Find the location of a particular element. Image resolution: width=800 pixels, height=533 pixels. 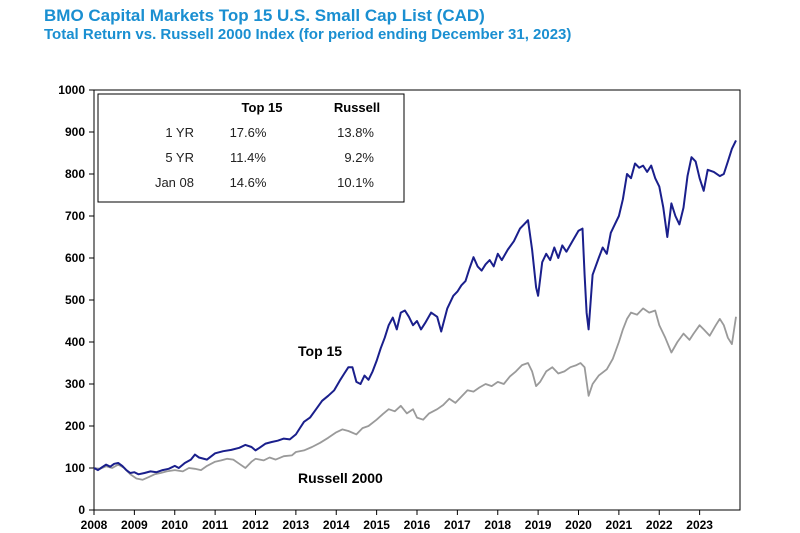

x-tick-label: 2011 is located at coordinates (215, 525).